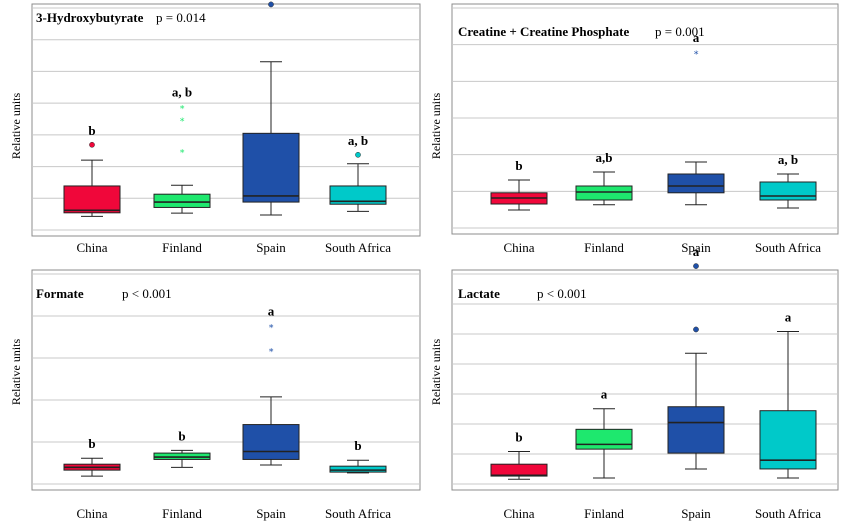  I want to click on chart-title: 3-Hydroxybutyrate, so click(90, 17).